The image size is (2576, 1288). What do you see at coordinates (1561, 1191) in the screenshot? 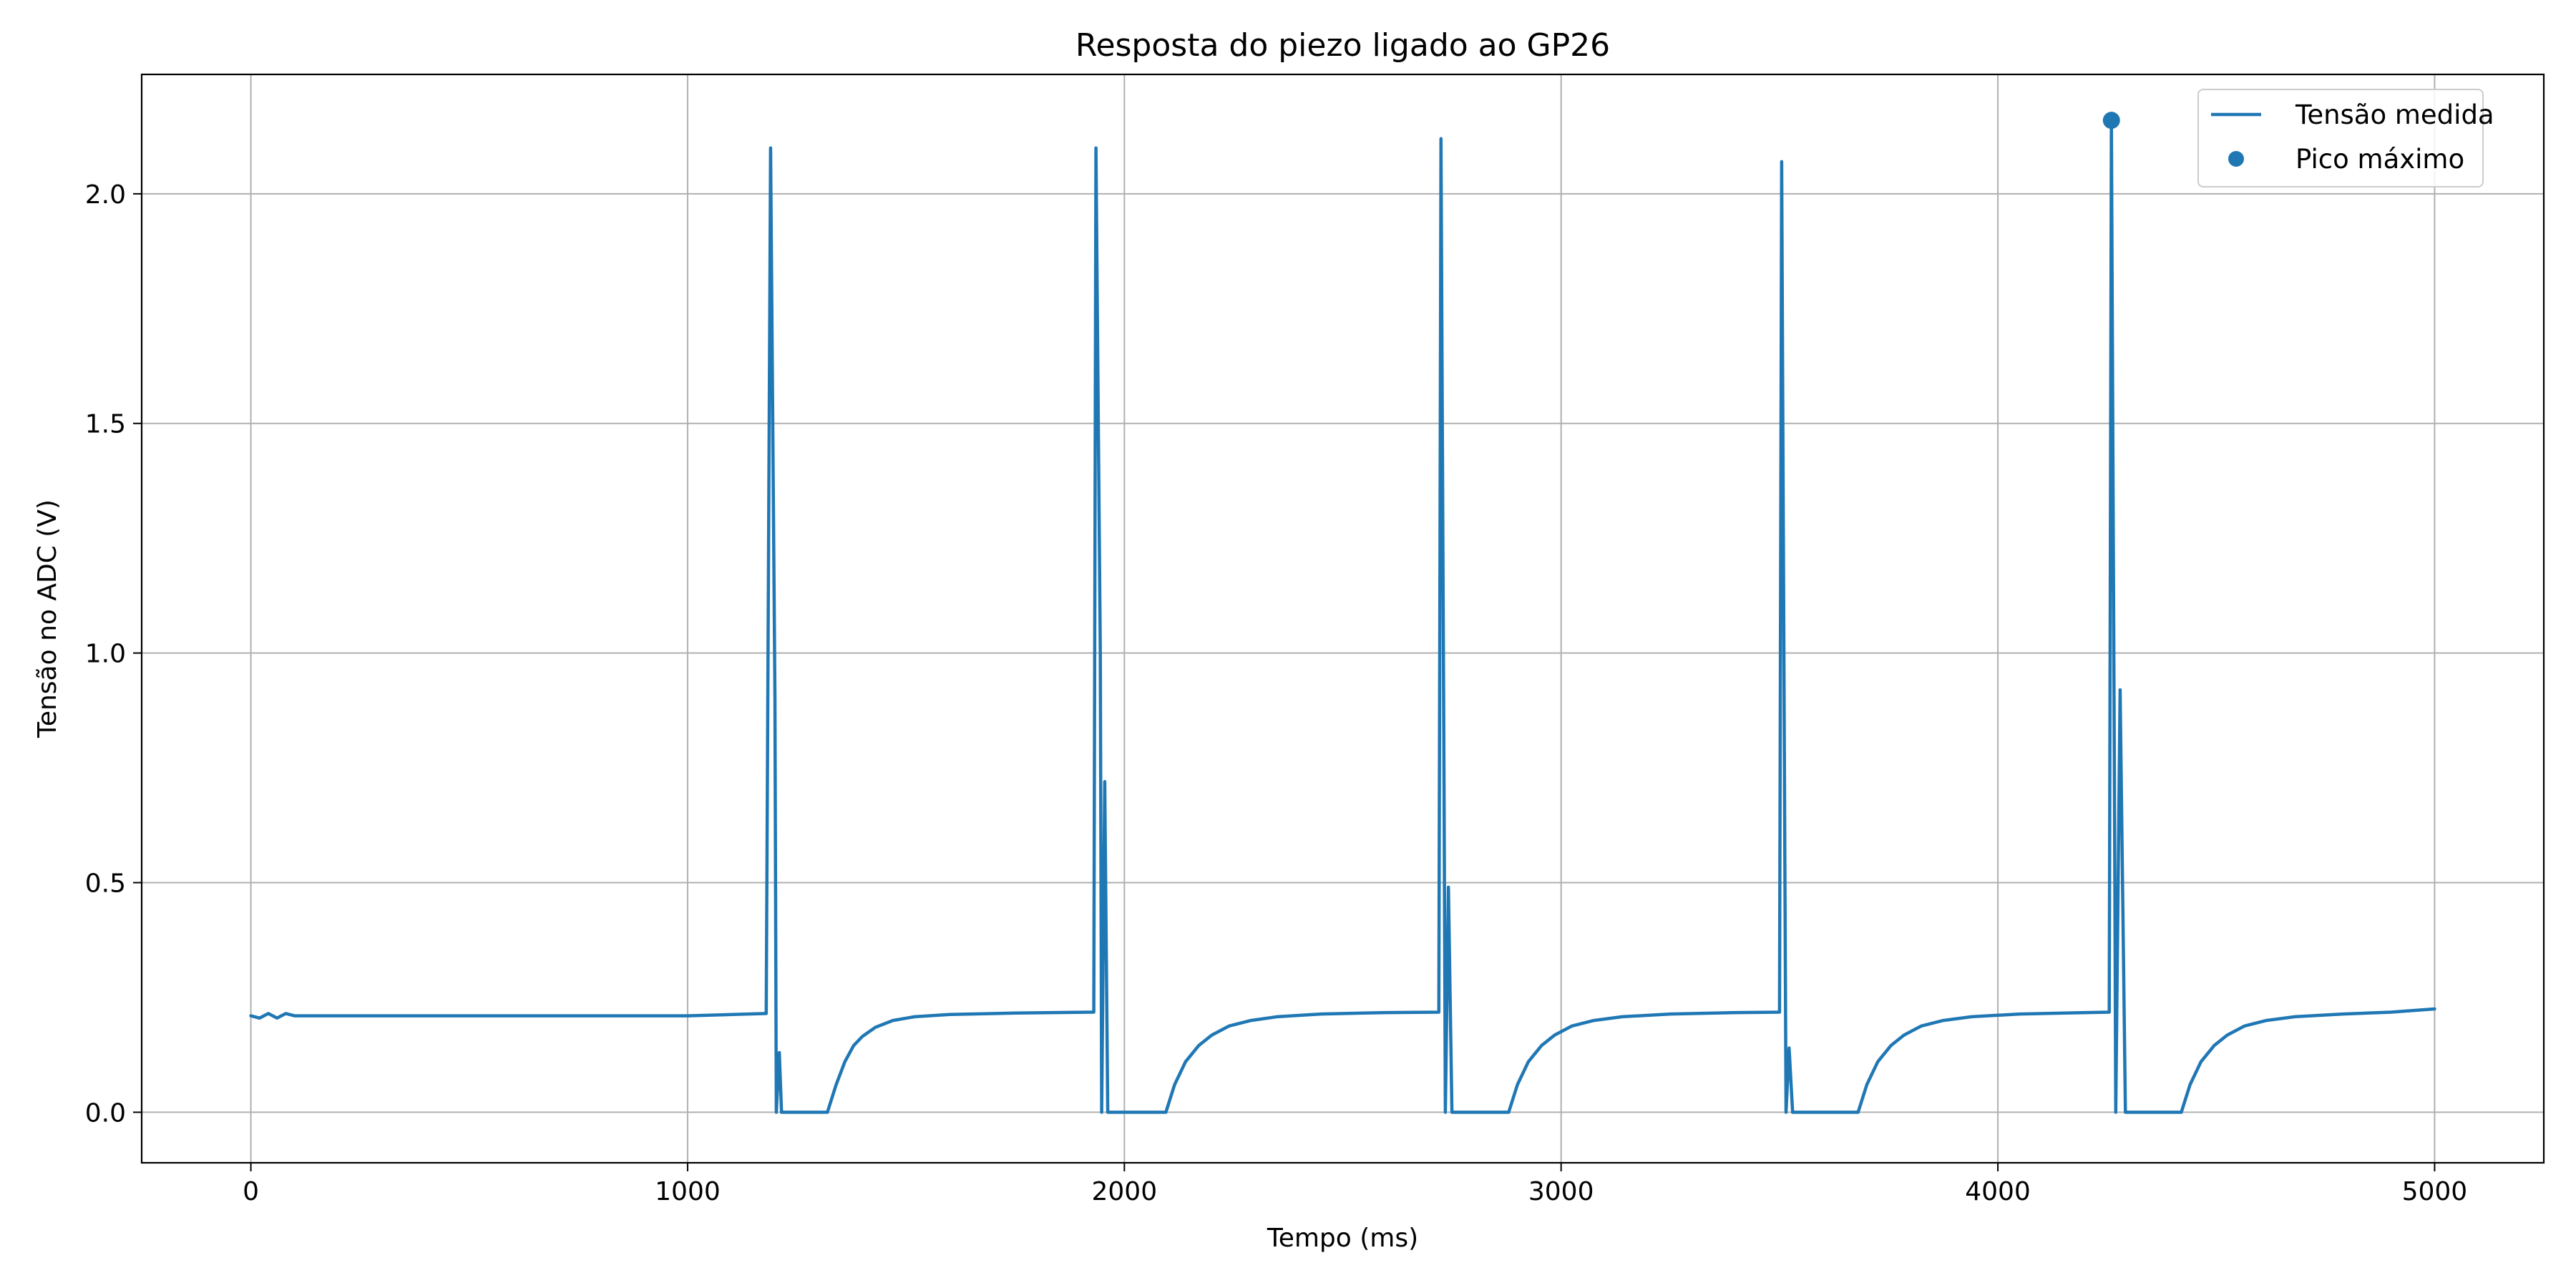
I see `x-tick-label: 3000` at bounding box center [1561, 1191].